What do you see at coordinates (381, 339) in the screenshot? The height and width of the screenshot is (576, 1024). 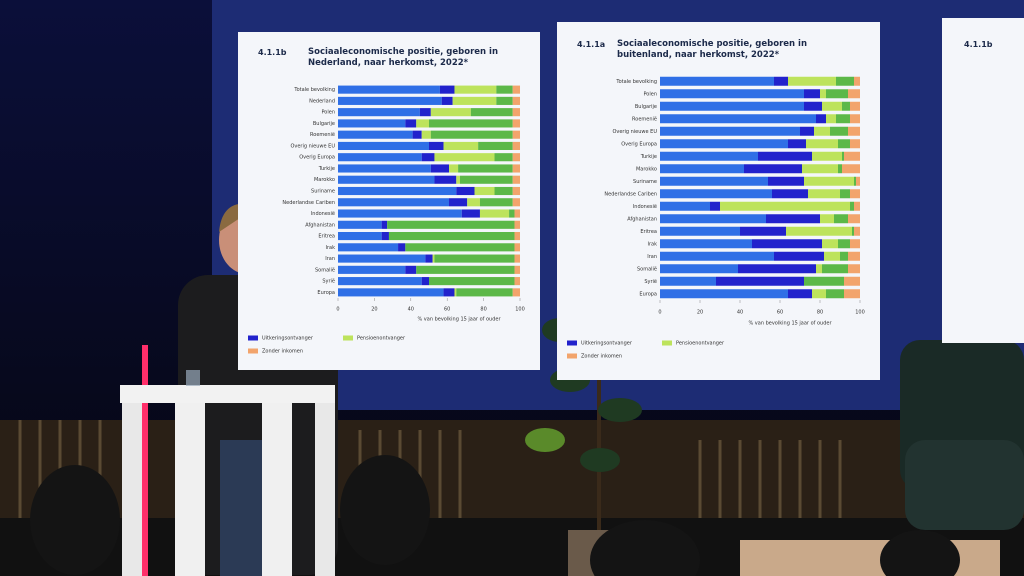 I see `legend-label: Pensioenontvanger` at bounding box center [381, 339].